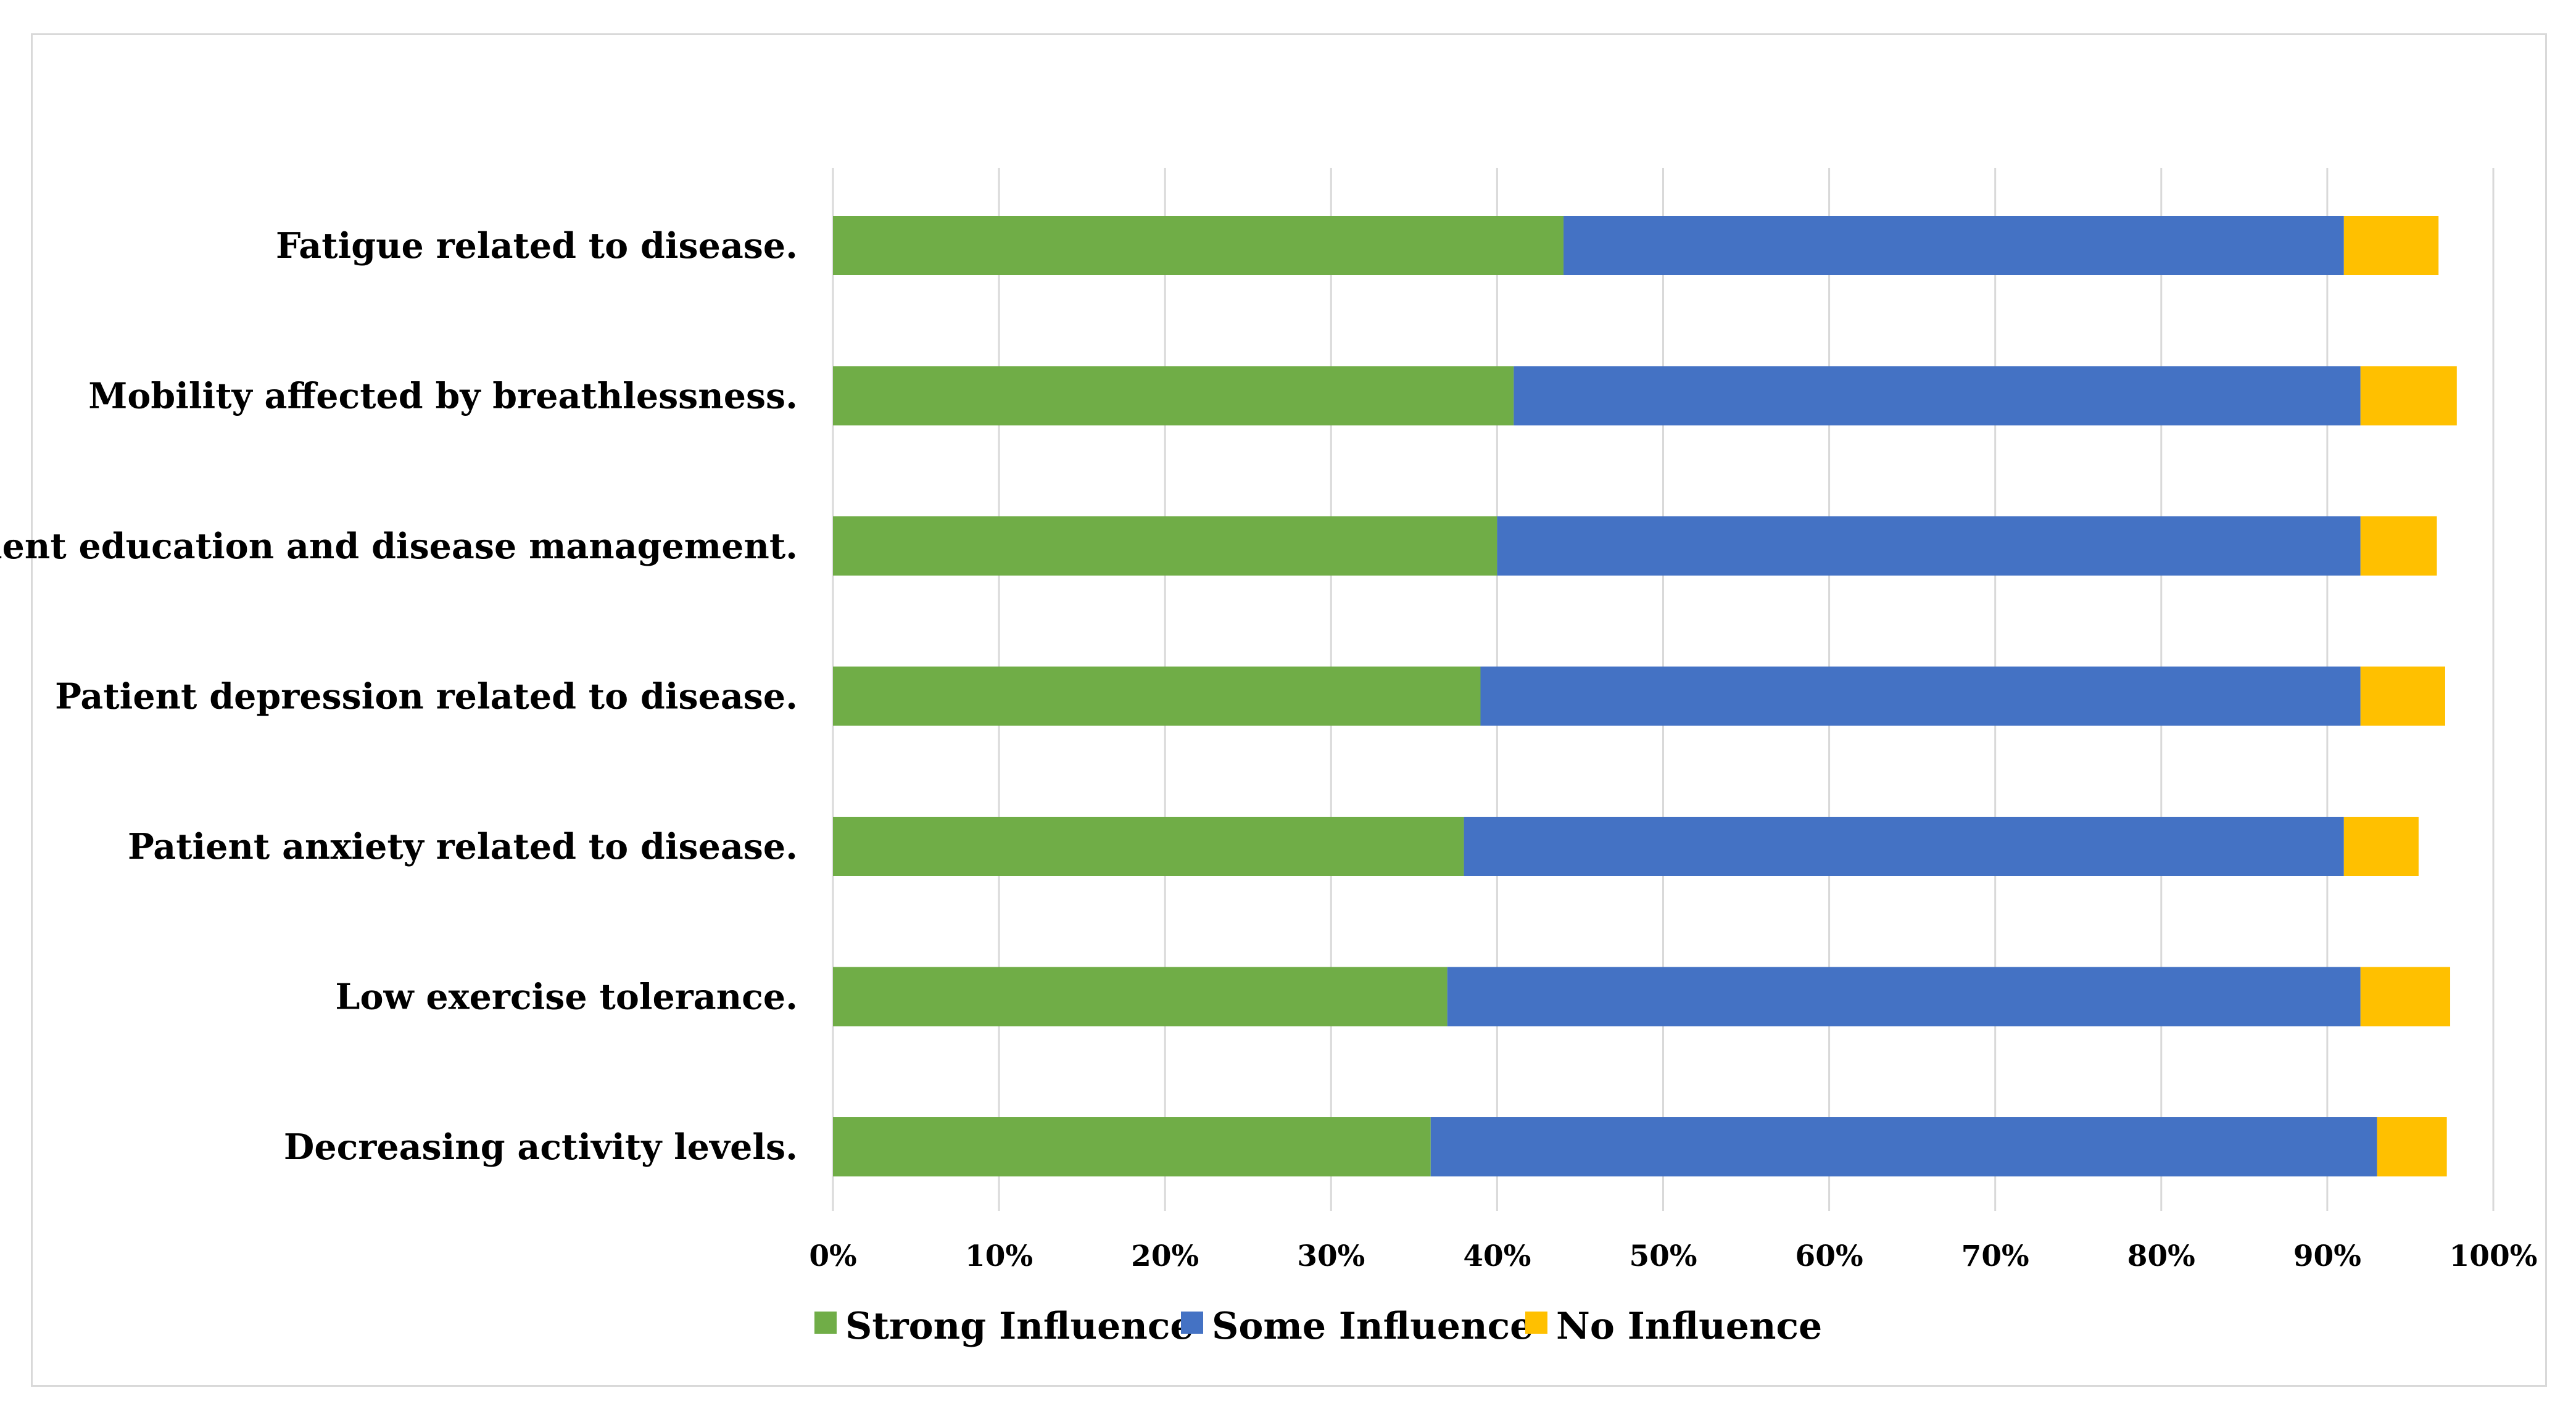 This screenshot has width=2576, height=1409. I want to click on x-tick-label: 80%, so click(2161, 1256).